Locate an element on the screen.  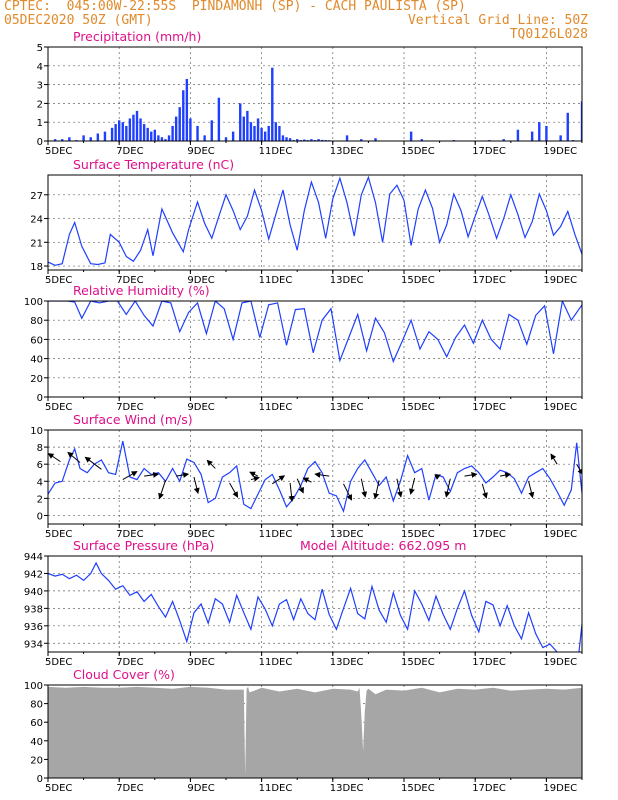
y-tick-label: 4 is located at coordinates (40, 482).